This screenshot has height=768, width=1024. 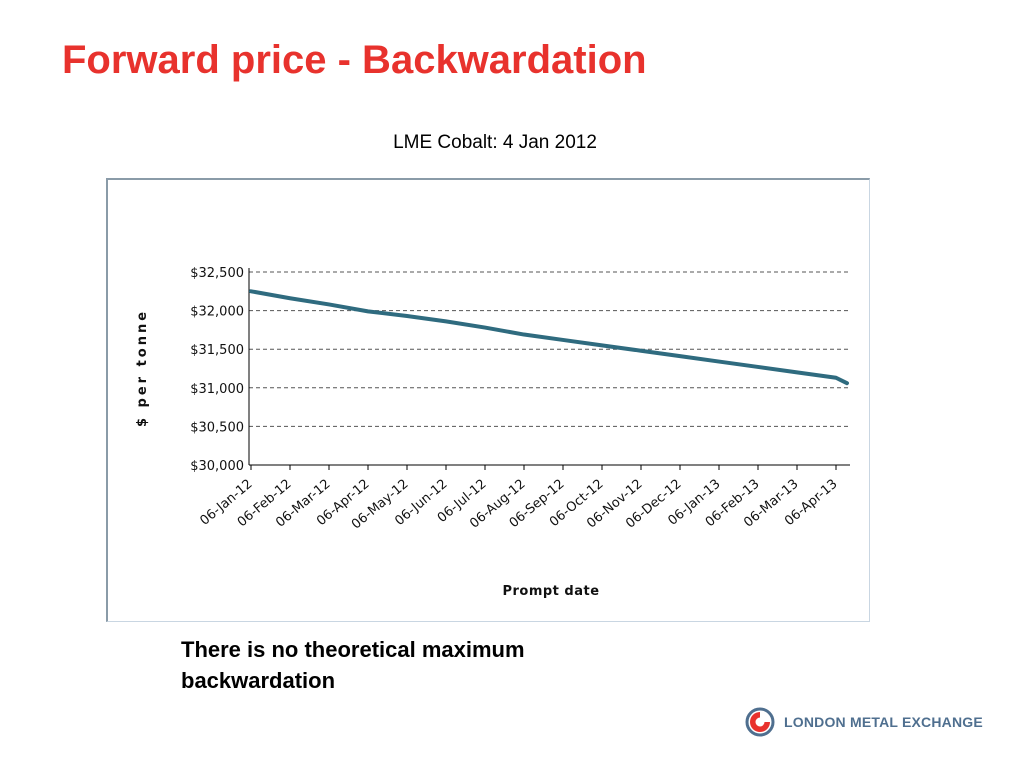 What do you see at coordinates (353, 649) in the screenshot?
I see `note-line-1: There is no theoretical maximum` at bounding box center [353, 649].